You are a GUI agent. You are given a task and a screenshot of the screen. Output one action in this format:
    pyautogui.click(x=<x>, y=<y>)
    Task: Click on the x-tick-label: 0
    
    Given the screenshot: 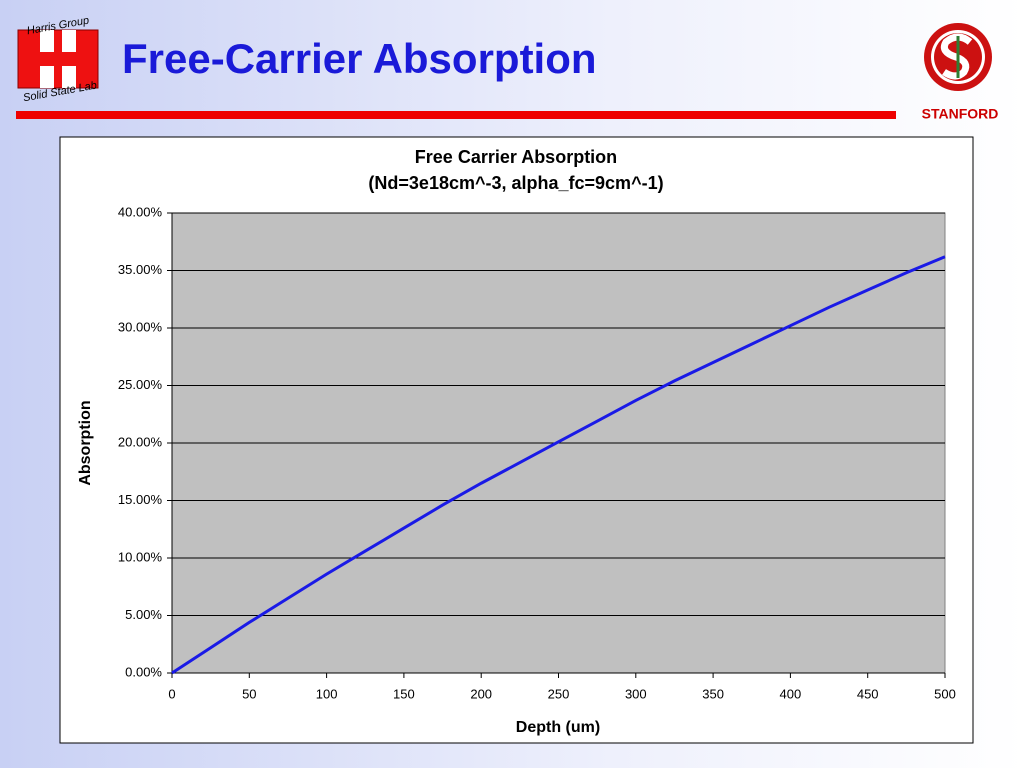 What is the action you would take?
    pyautogui.click(x=171, y=693)
    